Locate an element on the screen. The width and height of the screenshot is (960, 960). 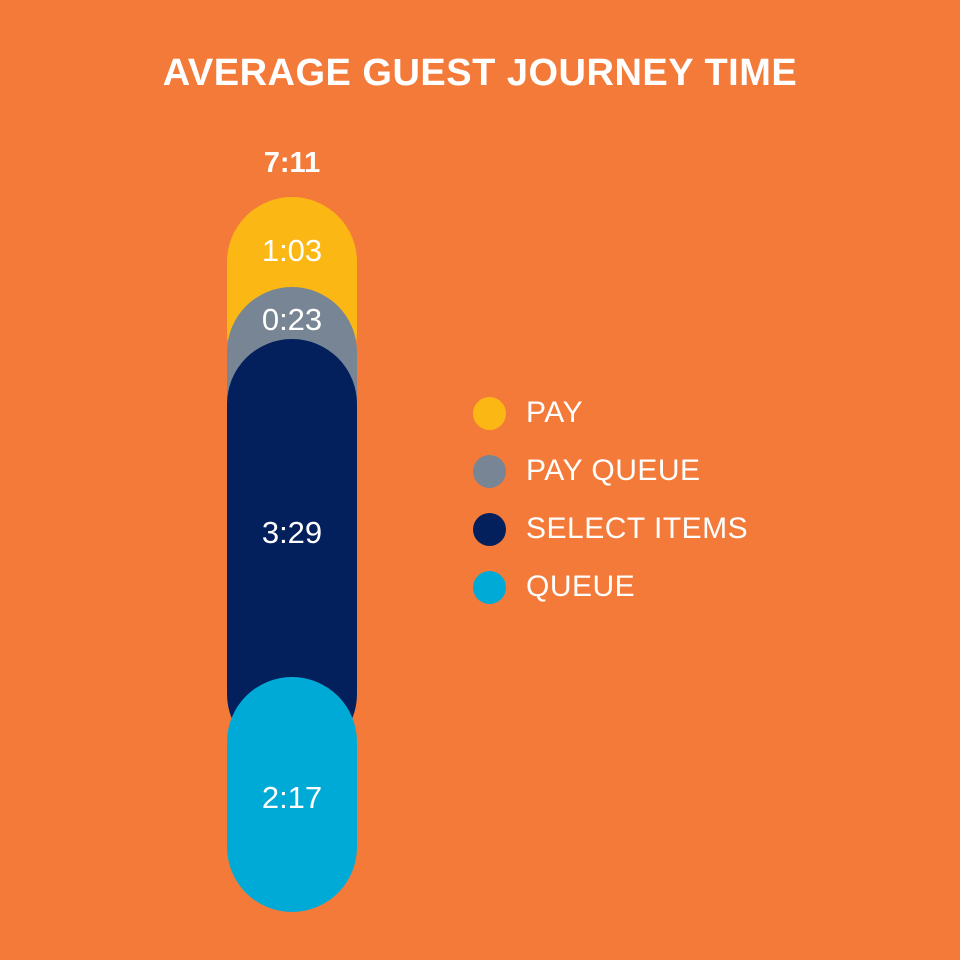
legend-item-select-items: SELECT ITEMS is located at coordinates (610, 529).